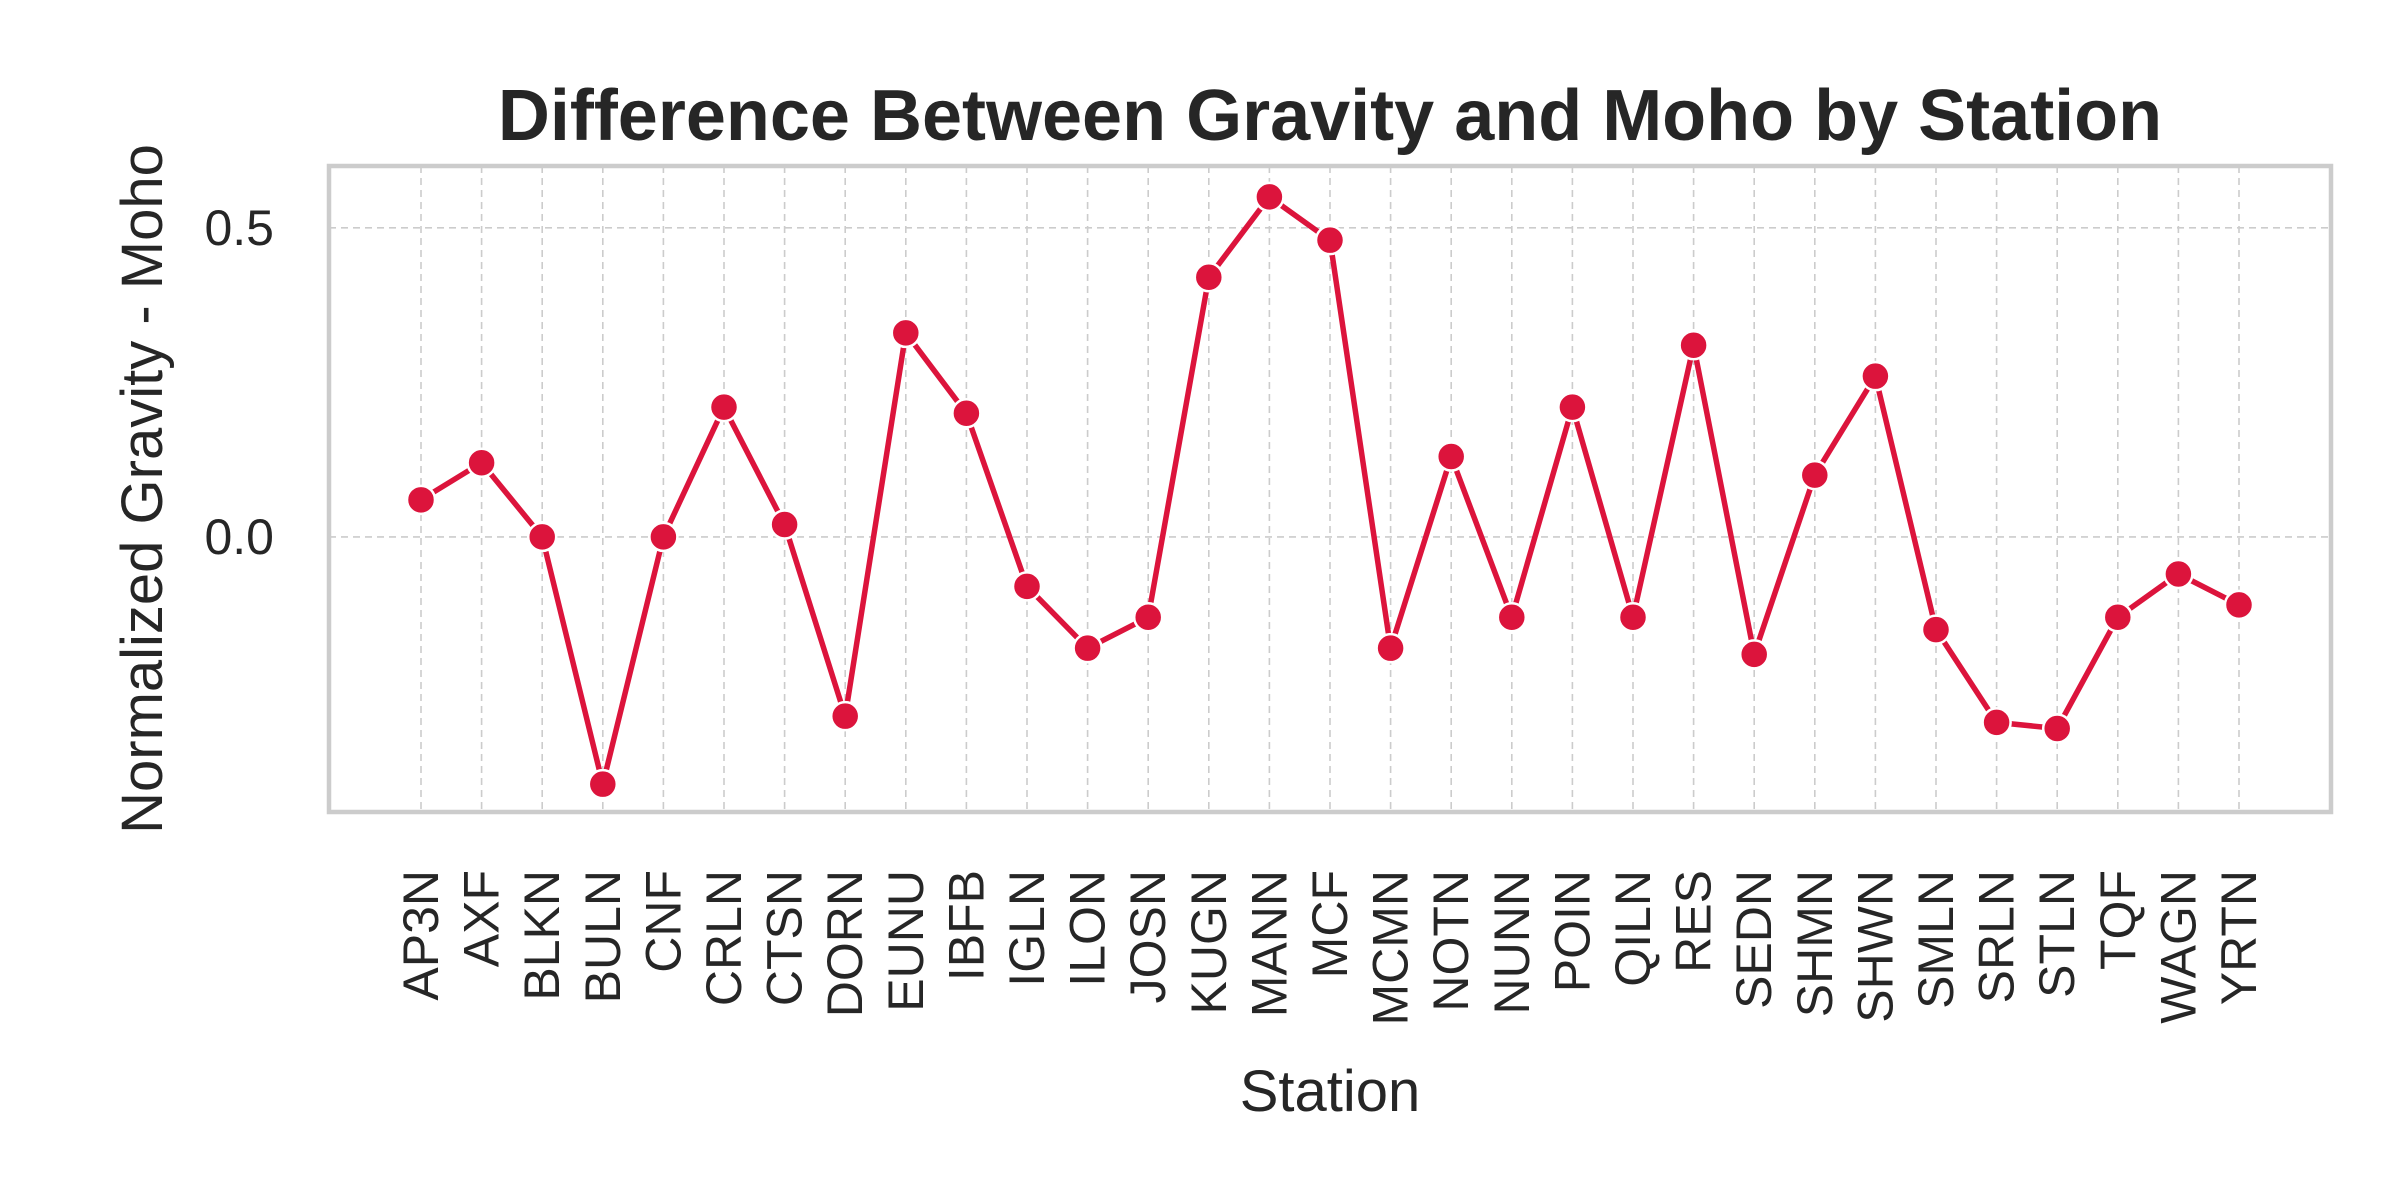 The width and height of the screenshot is (2400, 1200). I want to click on x-tick-label: JOSN, so click(1148, 936).